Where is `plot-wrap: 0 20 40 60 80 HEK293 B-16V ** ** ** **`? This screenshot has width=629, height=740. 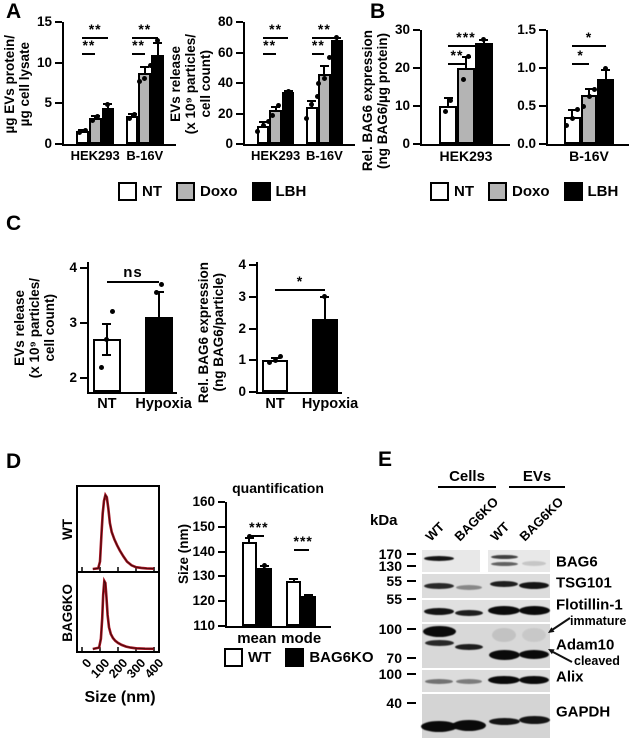
plot-wrap: 0 20 40 60 80 HEK293 B-16V ** ** ** ** is located at coordinates (284, 88).